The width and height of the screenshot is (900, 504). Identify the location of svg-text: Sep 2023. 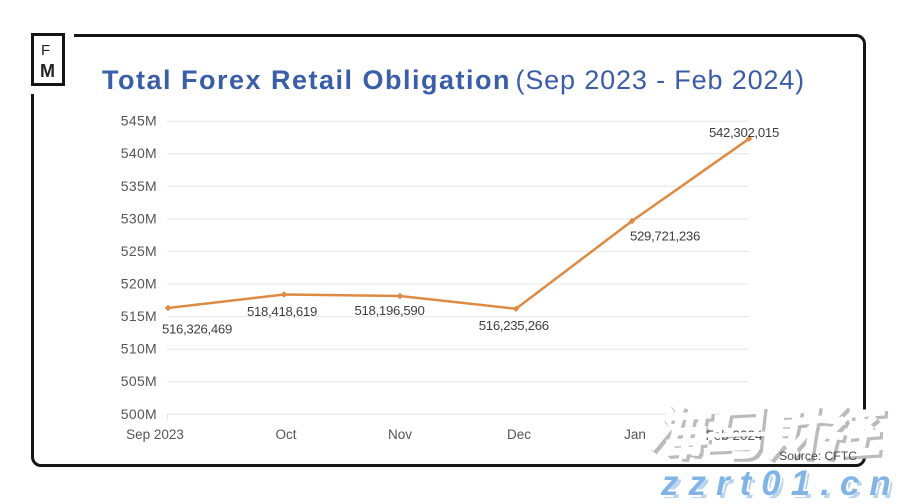
(155, 434).